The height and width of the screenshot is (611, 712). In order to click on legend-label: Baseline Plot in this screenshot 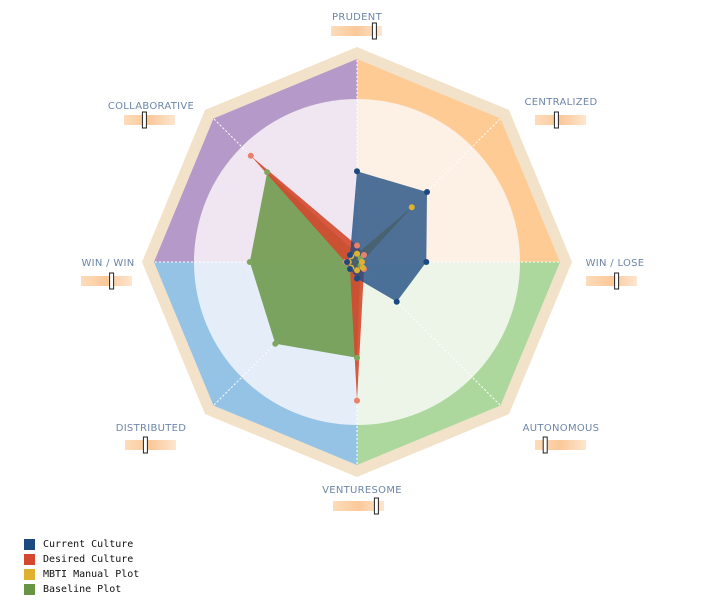, I will do `click(82, 589)`.